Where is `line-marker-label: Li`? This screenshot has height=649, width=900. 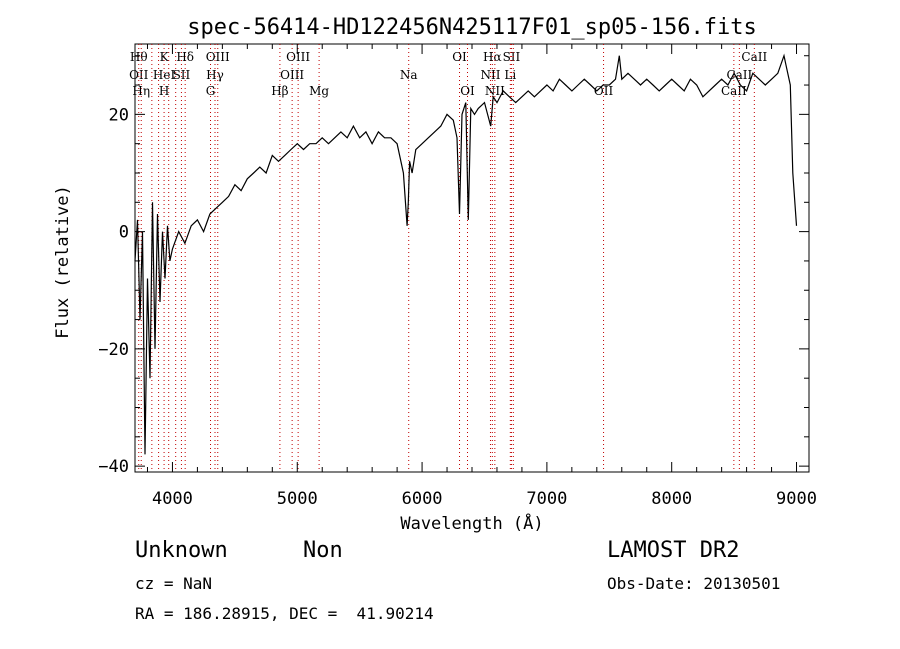
line-marker-label: Li is located at coordinates (510, 75).